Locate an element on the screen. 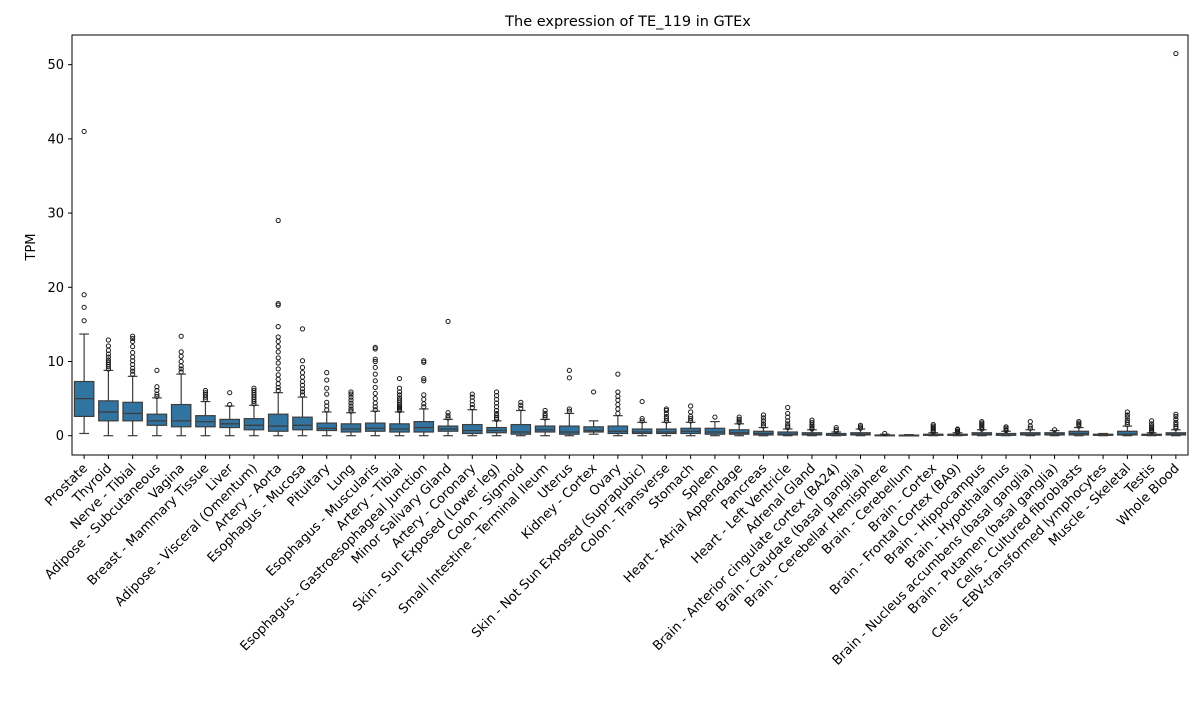 The image size is (1200, 704). y-axis-label: TPM is located at coordinates (31, 248).